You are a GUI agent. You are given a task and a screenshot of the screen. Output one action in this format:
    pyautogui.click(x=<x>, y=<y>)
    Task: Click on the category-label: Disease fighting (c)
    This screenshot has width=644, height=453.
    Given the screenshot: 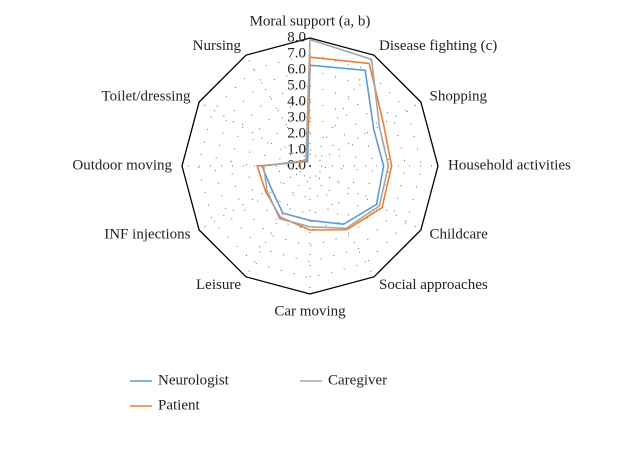 What is the action you would take?
    pyautogui.click(x=438, y=46)
    